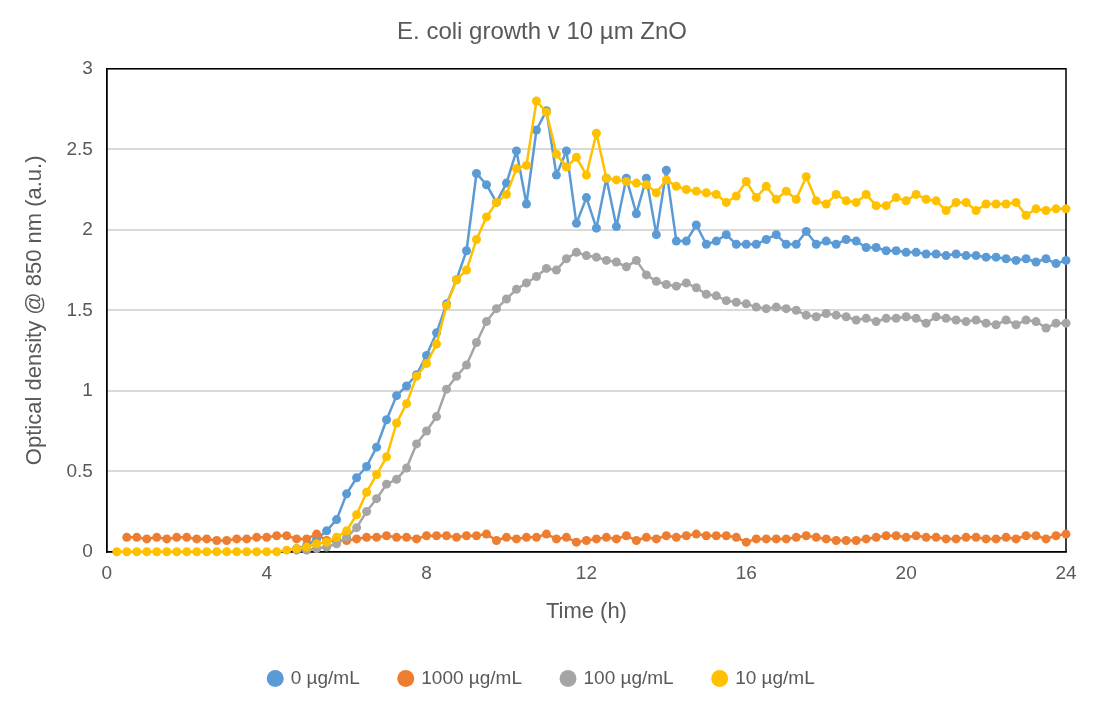 Image resolution: width=1094 pixels, height=717 pixels. What do you see at coordinates (79, 148) in the screenshot?
I see `y-tick-label: 2.5` at bounding box center [79, 148].